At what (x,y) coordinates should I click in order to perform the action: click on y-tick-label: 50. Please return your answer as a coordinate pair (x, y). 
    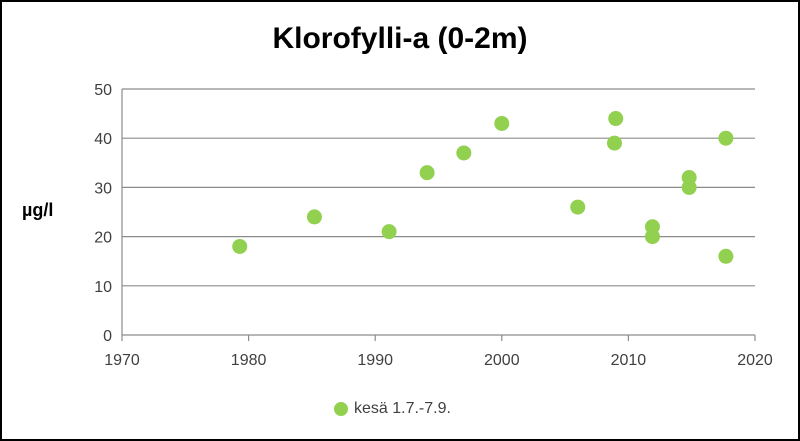
    Looking at the image, I should click on (103, 90).